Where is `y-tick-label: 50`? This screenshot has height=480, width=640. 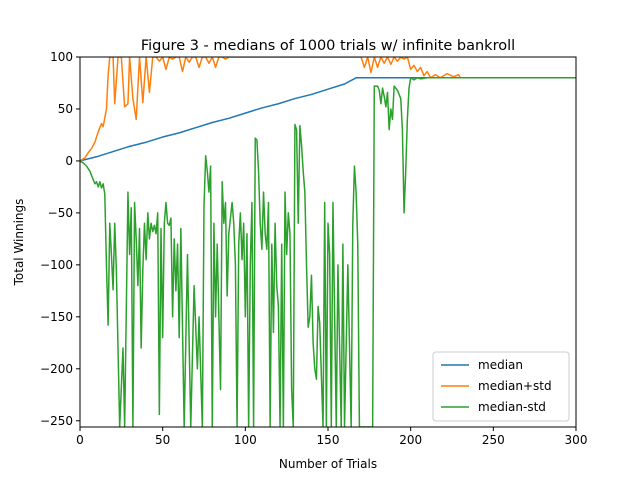 y-tick-label: 50 is located at coordinates (65, 109).